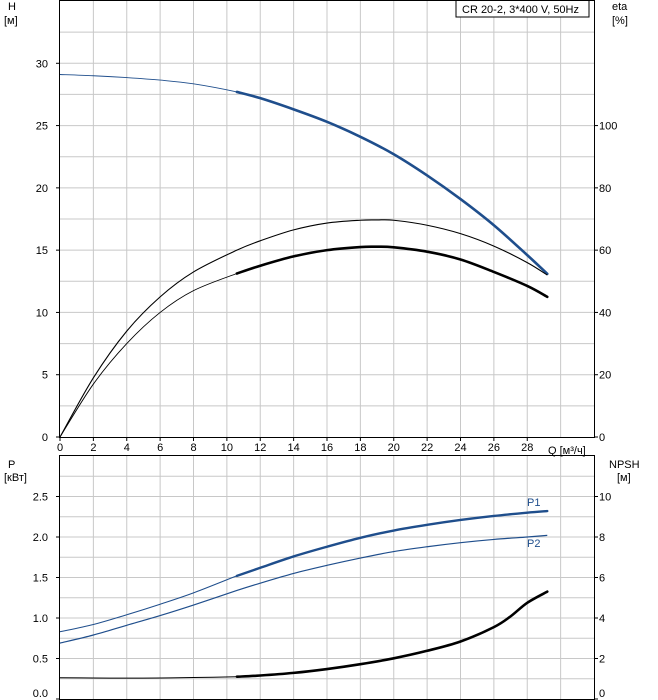 Image resolution: width=658 pixels, height=700 pixels. I want to click on x-axis-title: Q [м³/ч], so click(567, 451).